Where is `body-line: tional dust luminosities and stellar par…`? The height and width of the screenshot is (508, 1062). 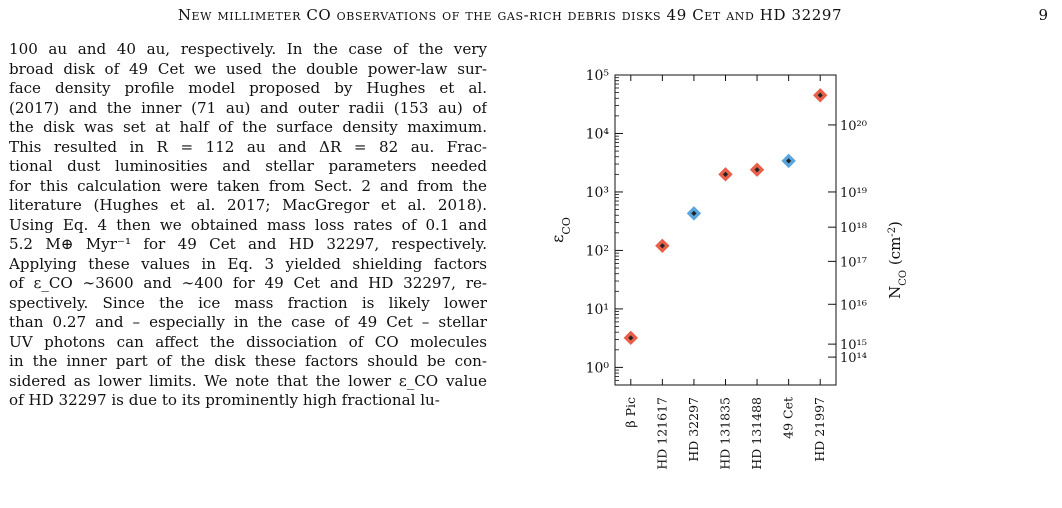
body-line: tional dust luminosities and stellar par… is located at coordinates (248, 166).